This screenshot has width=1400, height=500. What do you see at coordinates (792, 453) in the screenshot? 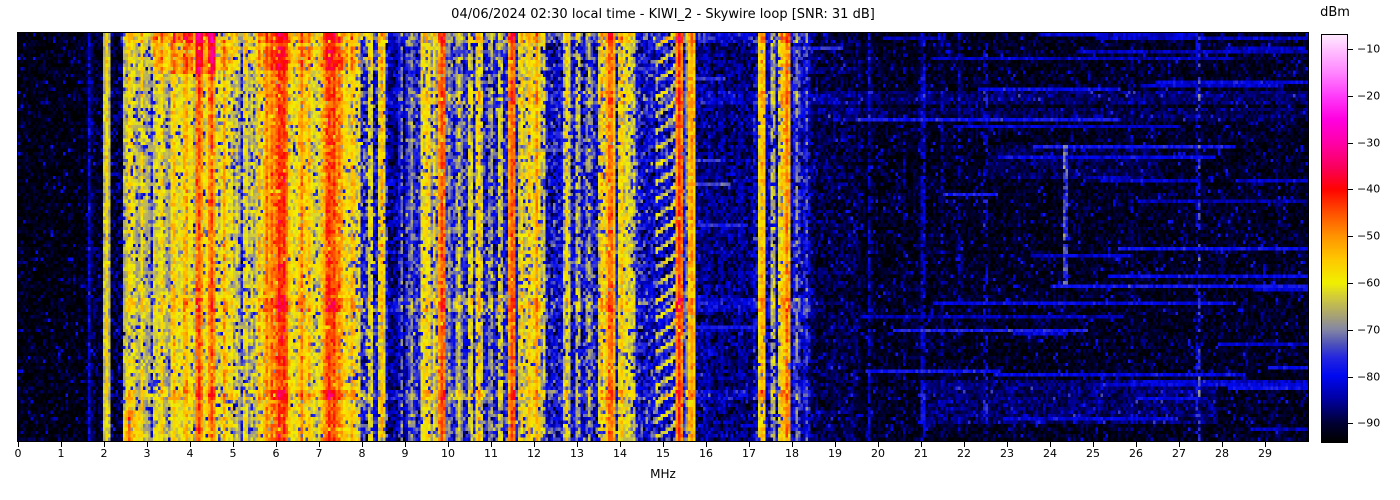
I see `x-tick-label: 18` at bounding box center [792, 453].